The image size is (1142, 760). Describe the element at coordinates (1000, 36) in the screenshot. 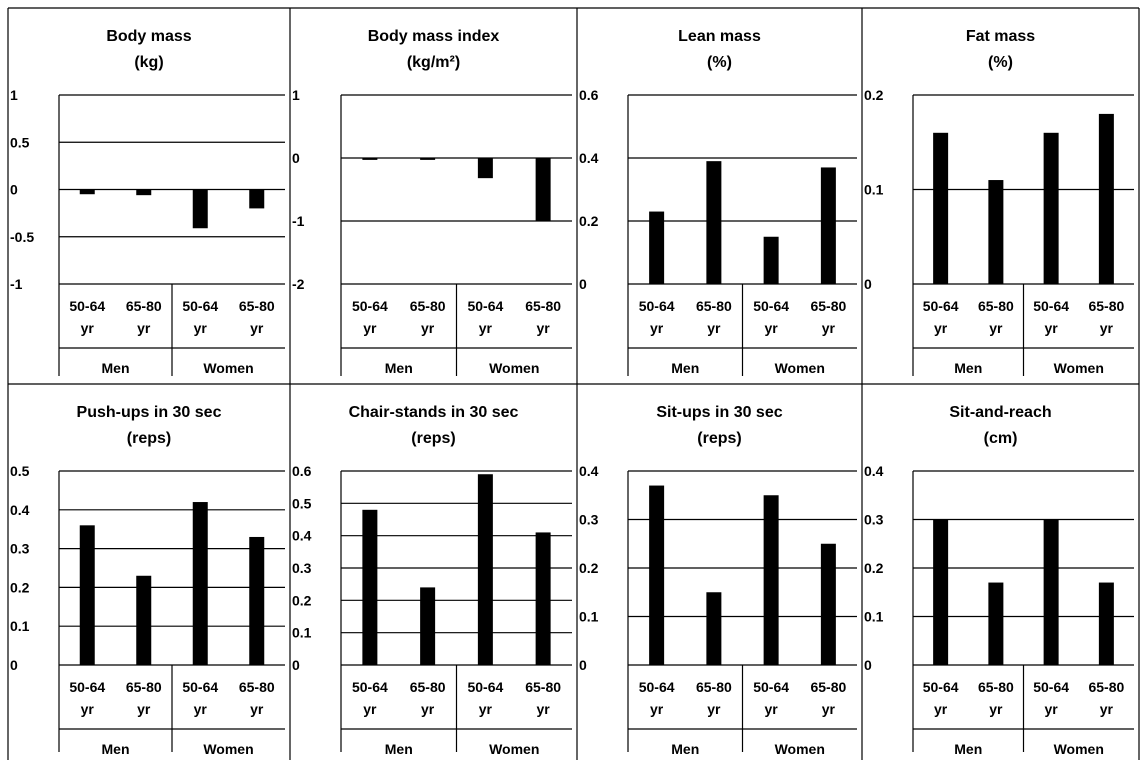

I see `chart-title: Fat mass` at that location.